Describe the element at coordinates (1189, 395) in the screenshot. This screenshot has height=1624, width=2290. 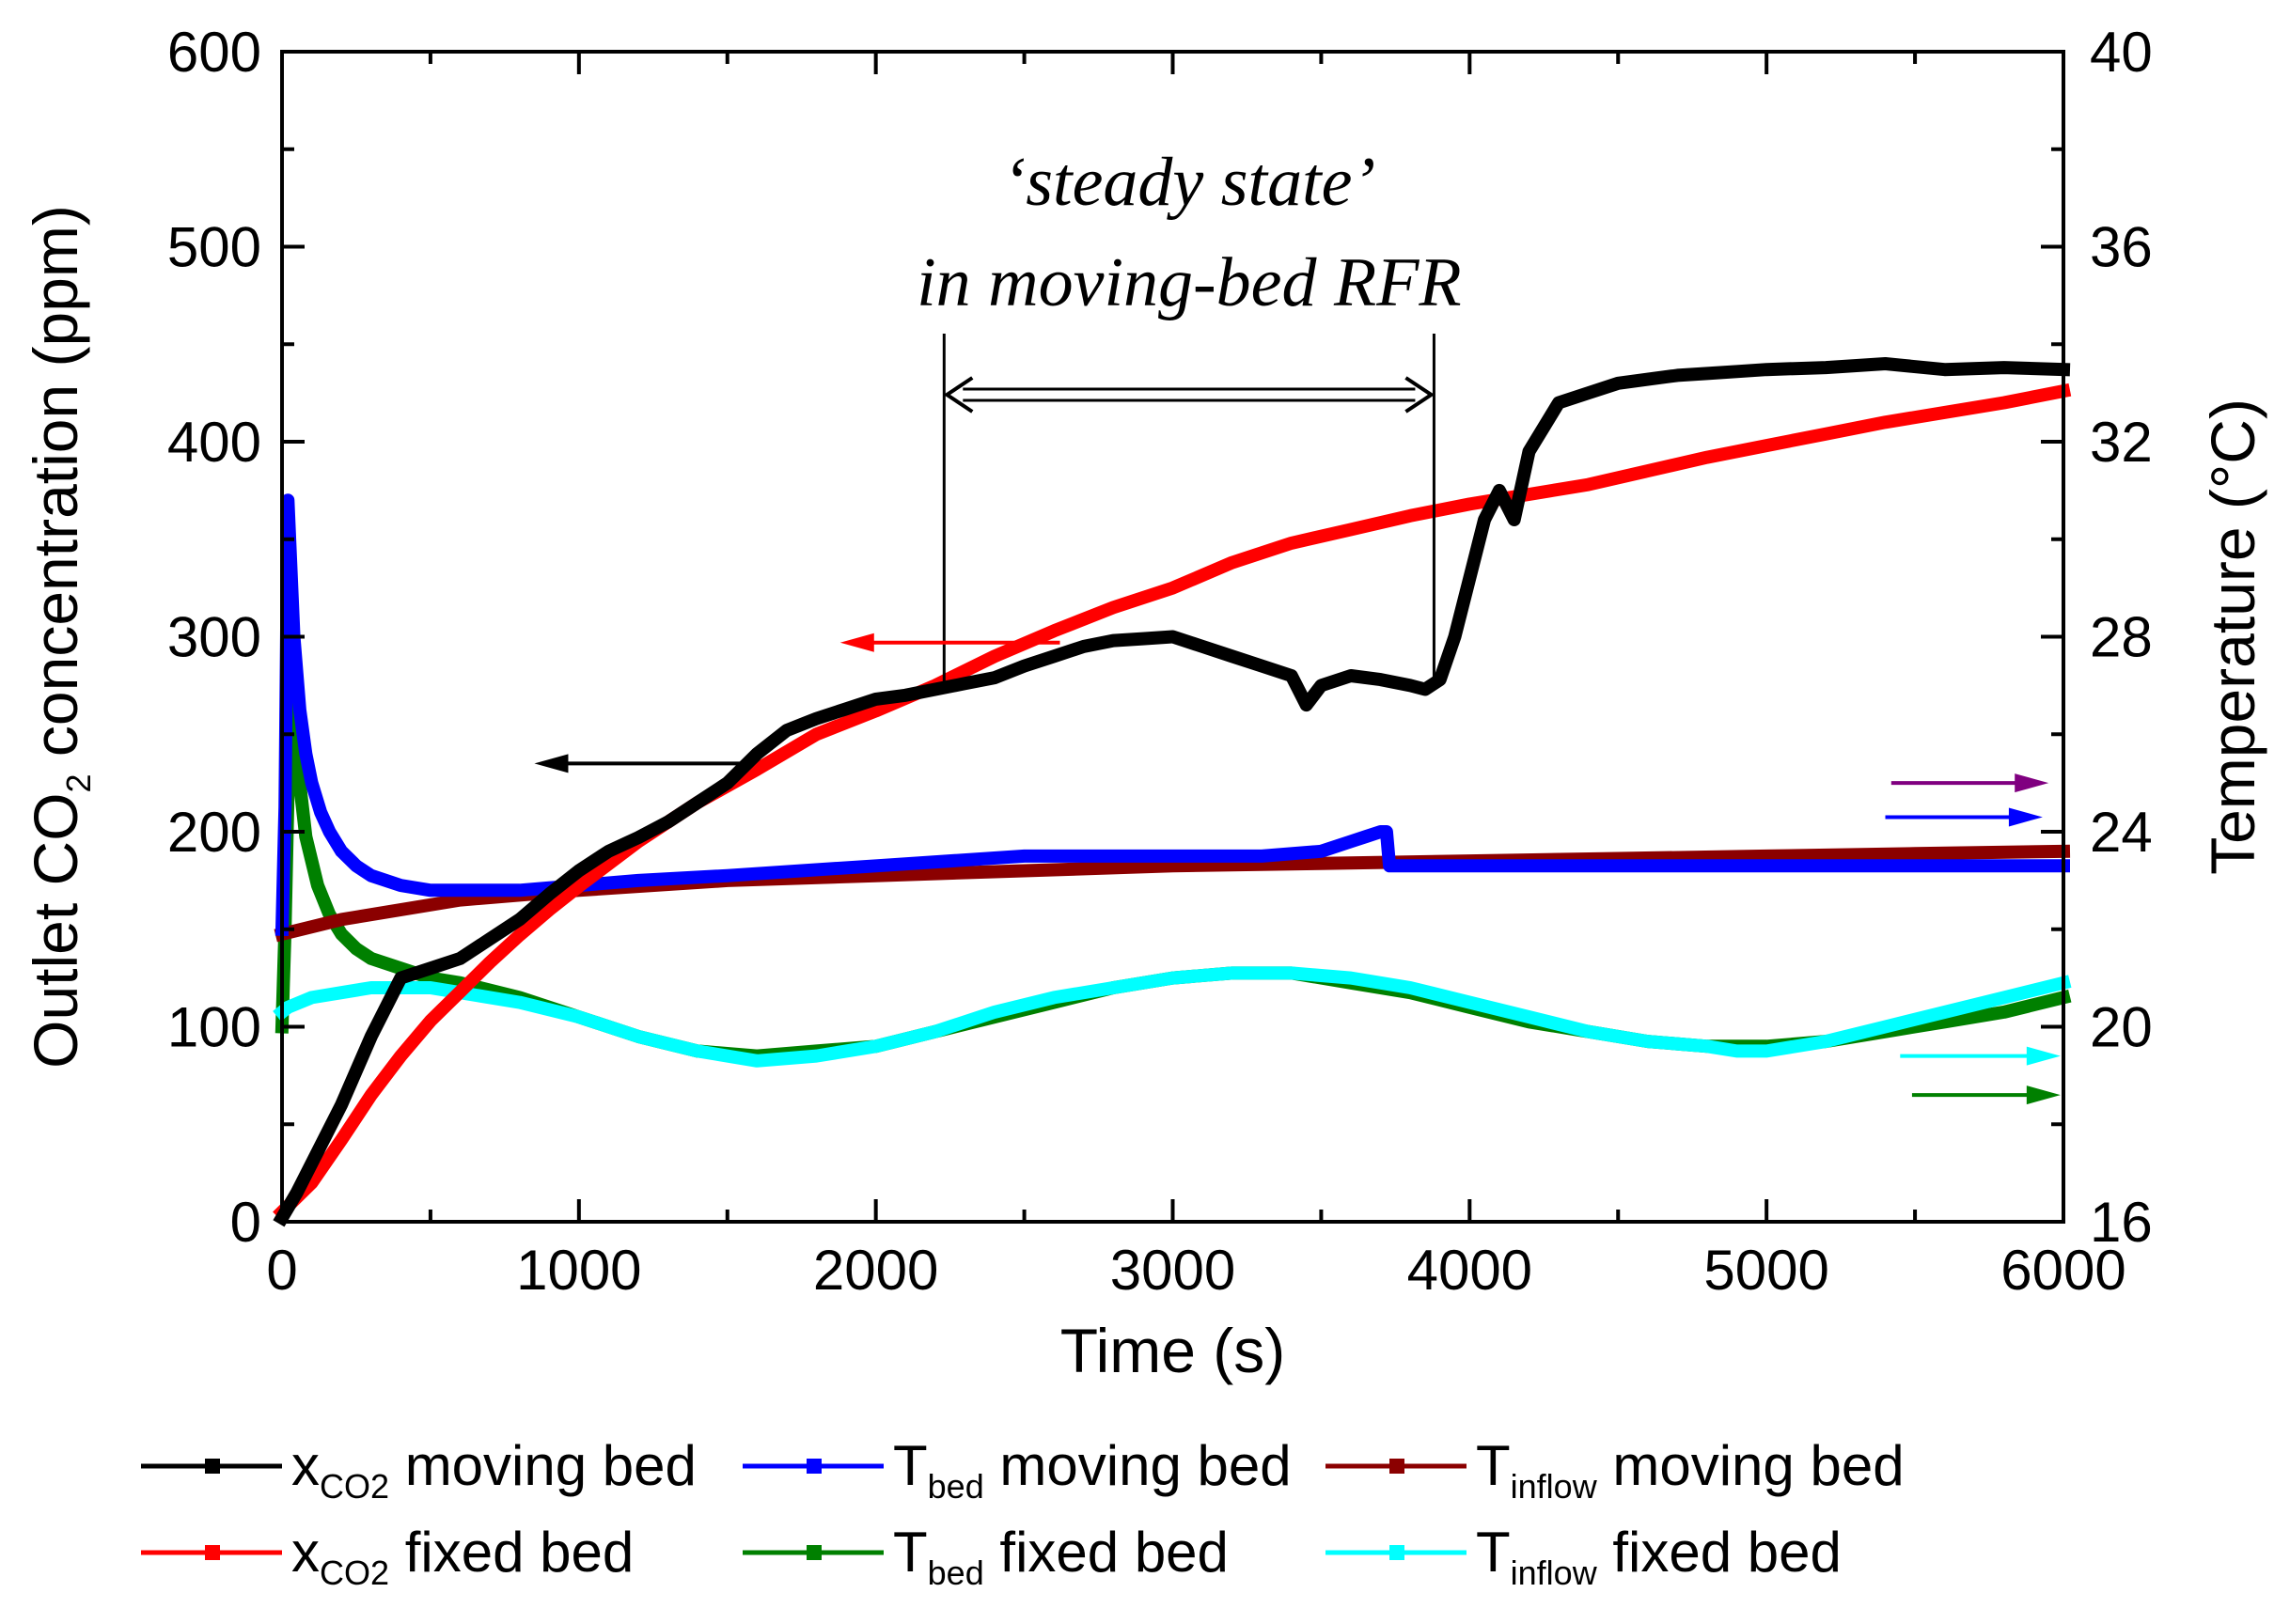
I see `steady-state-double-arrow` at that location.